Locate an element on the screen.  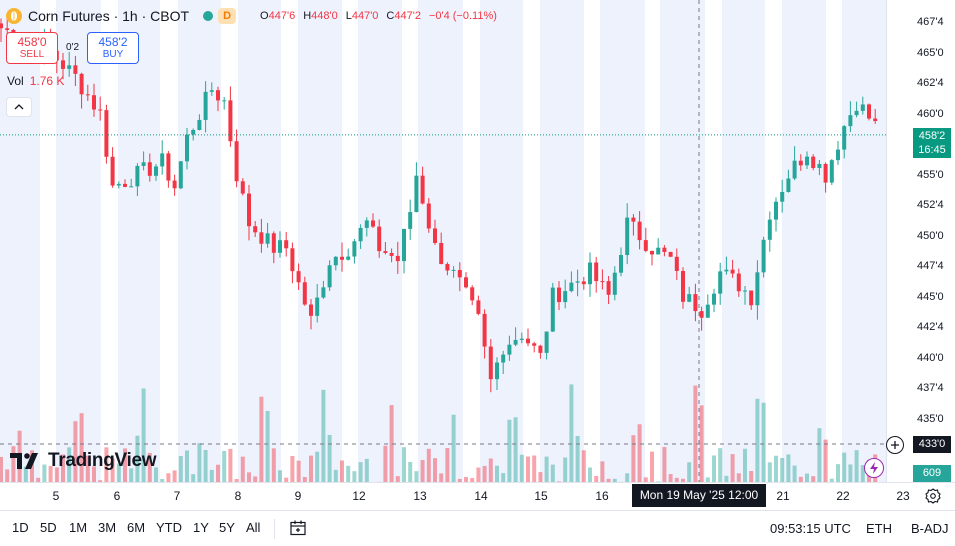
chart-settings-button is located at coordinates (933, 496).